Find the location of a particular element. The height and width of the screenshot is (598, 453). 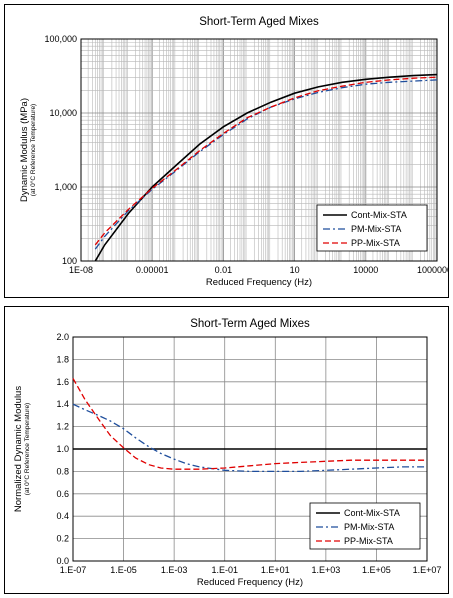

x-tick-label: 1.E+03 is located at coordinates (325, 570).